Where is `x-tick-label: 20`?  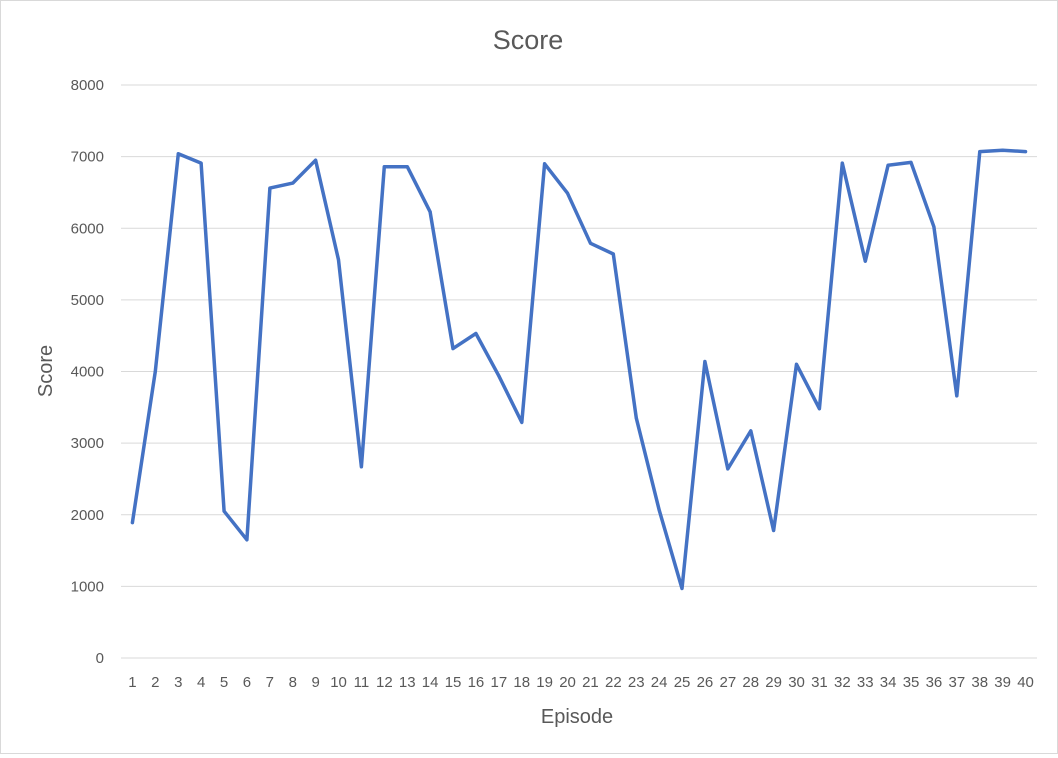 x-tick-label: 20 is located at coordinates (567, 682).